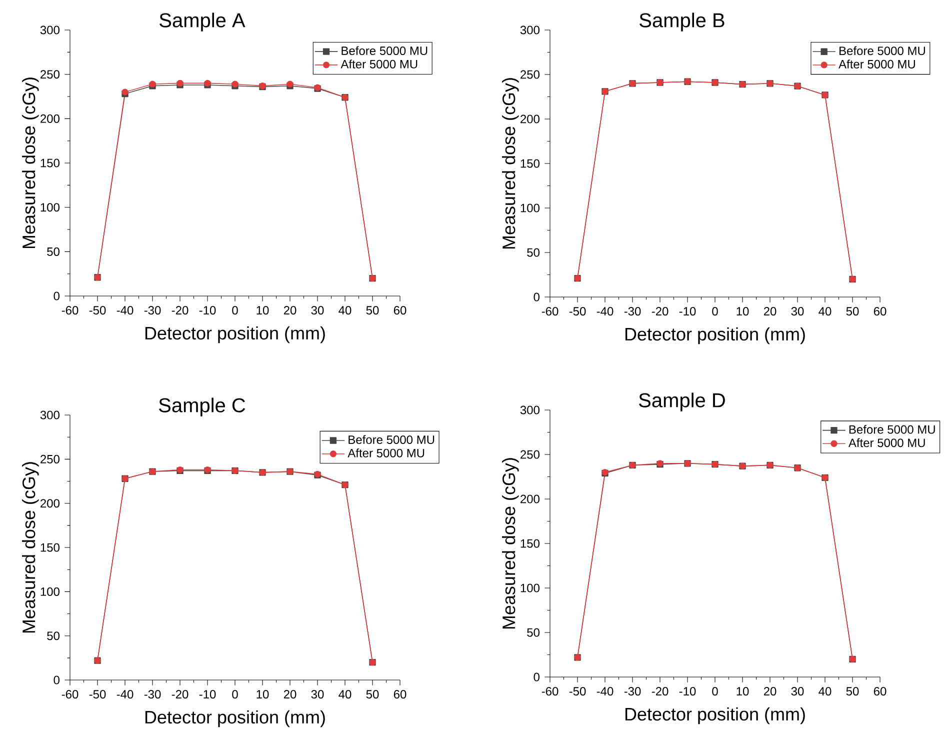 This screenshot has height=736, width=949. Describe the element at coordinates (202, 407) in the screenshot. I see `chart-title: Sample C` at that location.